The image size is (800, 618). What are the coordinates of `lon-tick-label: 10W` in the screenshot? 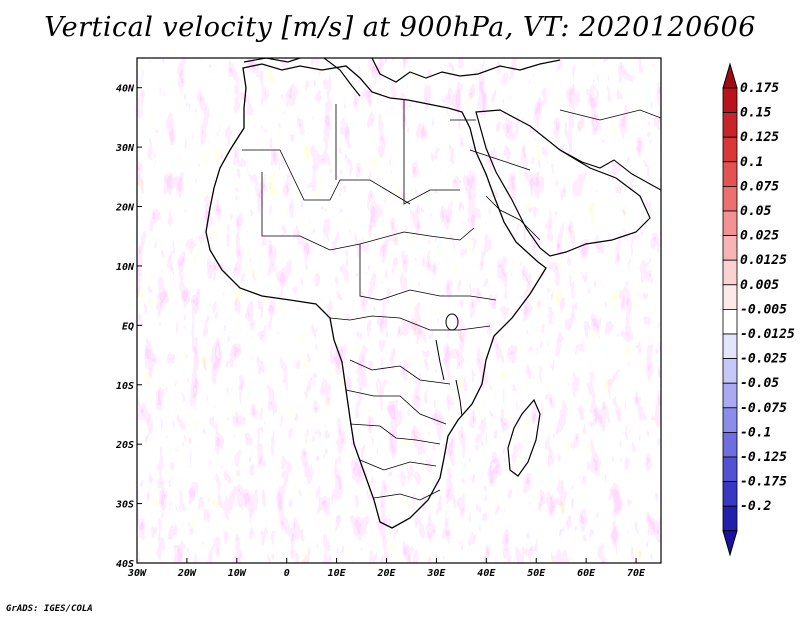 It's located at (237, 573).